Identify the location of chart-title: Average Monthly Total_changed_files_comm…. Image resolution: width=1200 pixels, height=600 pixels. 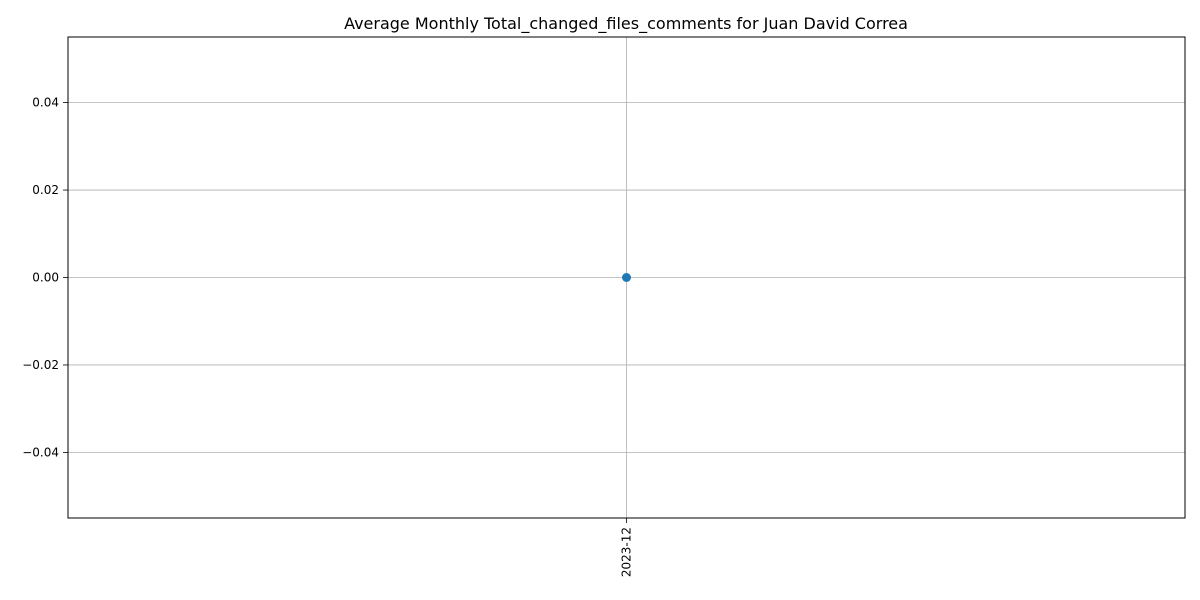
(626, 24).